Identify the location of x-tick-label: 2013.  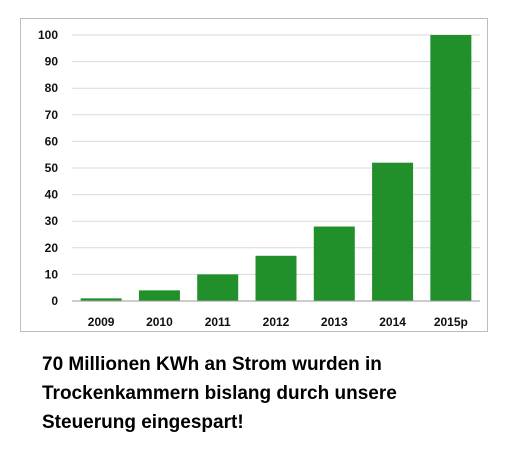
(334, 322).